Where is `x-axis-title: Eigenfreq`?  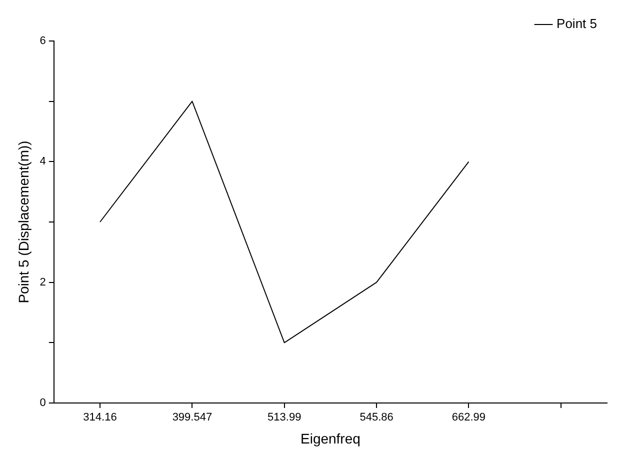
x-axis-title: Eigenfreq is located at coordinates (330, 438).